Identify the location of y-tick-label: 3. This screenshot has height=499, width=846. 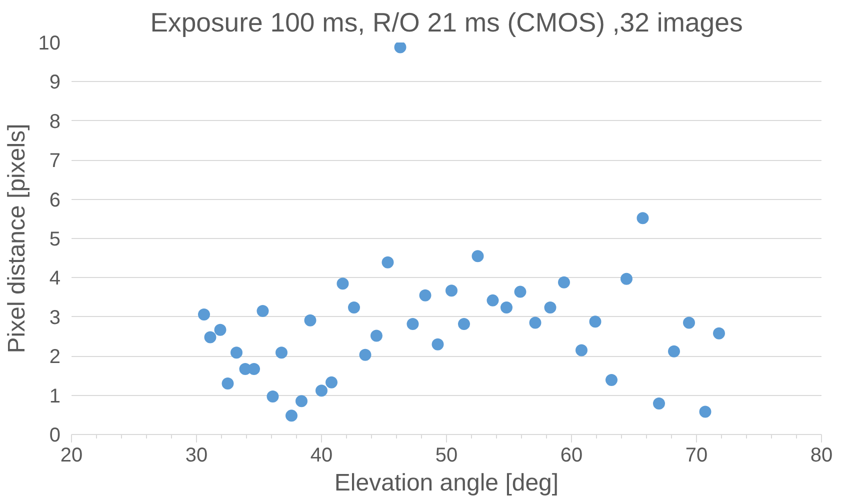
(54, 317).